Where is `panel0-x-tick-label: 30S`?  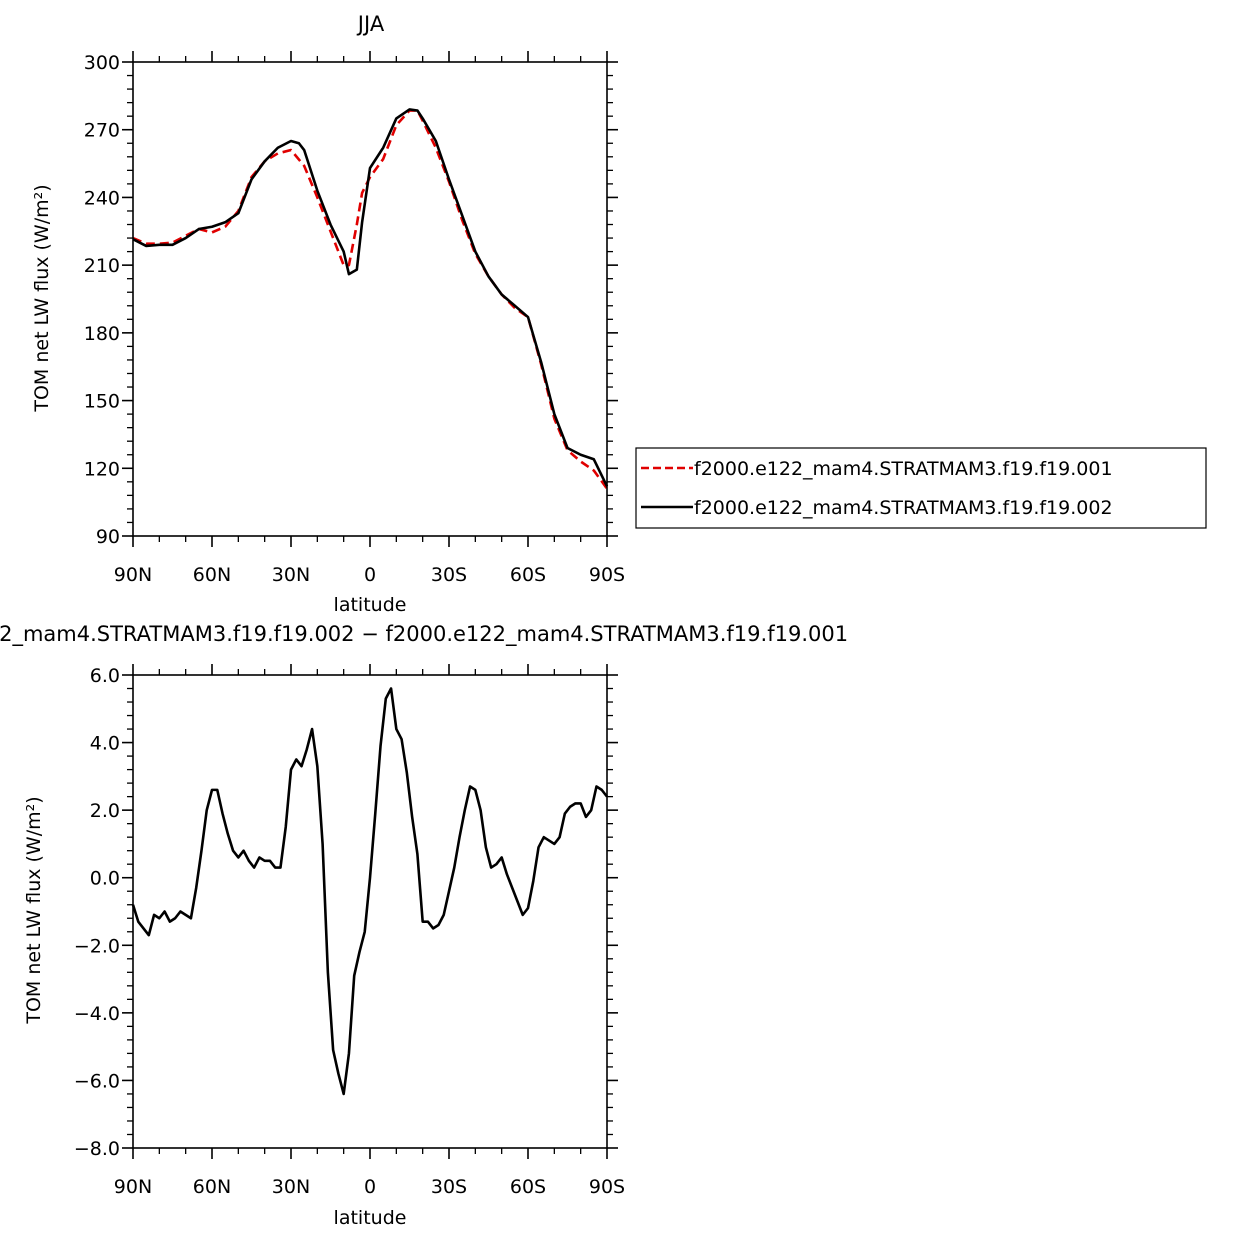
panel0-x-tick-label: 30S is located at coordinates (449, 575).